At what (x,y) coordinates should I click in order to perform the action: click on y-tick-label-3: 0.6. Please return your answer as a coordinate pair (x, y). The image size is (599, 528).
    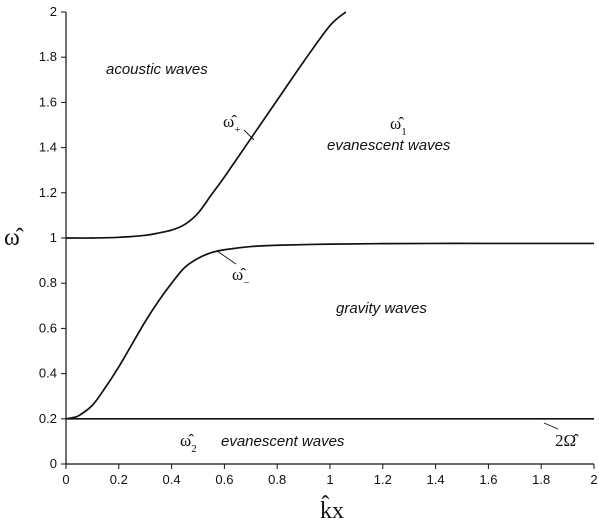
    Looking at the image, I should click on (48, 327).